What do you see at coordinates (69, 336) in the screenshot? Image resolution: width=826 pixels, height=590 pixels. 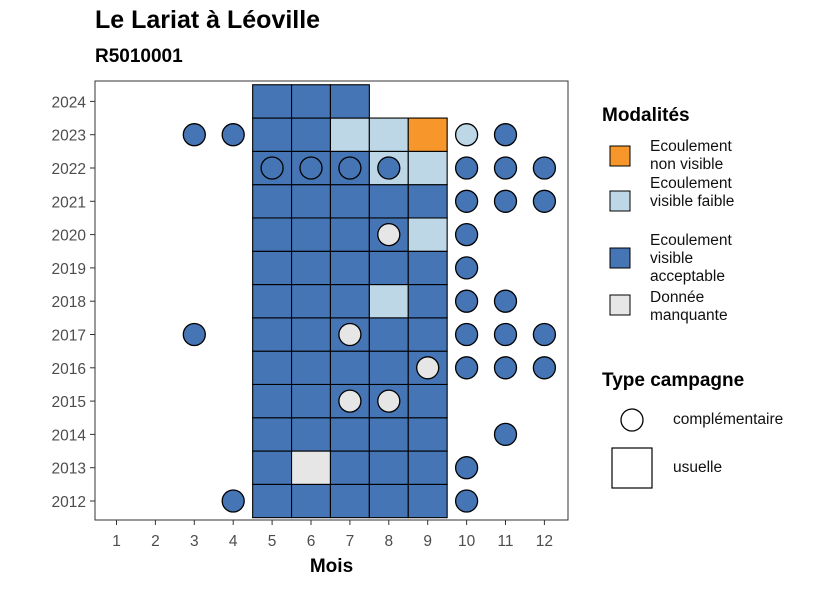 I see `y-tick-label-2017: 2017` at bounding box center [69, 336].